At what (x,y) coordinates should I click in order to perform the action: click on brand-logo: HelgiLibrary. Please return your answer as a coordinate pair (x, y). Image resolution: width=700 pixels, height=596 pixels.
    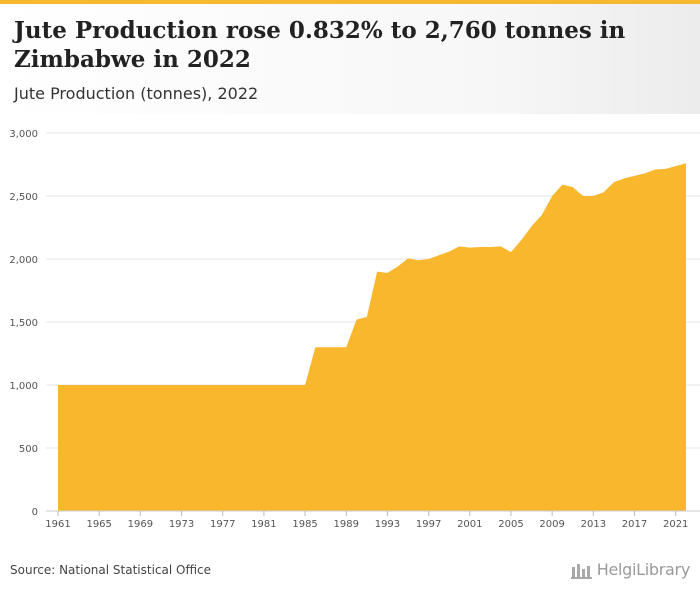
    Looking at the image, I should click on (630, 569).